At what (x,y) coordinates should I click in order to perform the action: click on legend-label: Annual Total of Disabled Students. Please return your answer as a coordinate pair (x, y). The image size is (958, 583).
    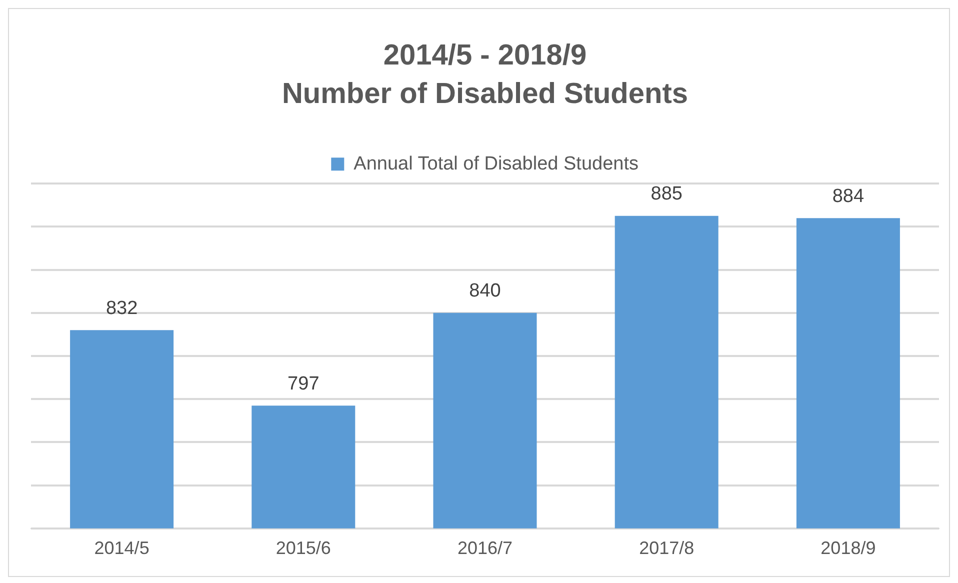
    Looking at the image, I should click on (496, 163).